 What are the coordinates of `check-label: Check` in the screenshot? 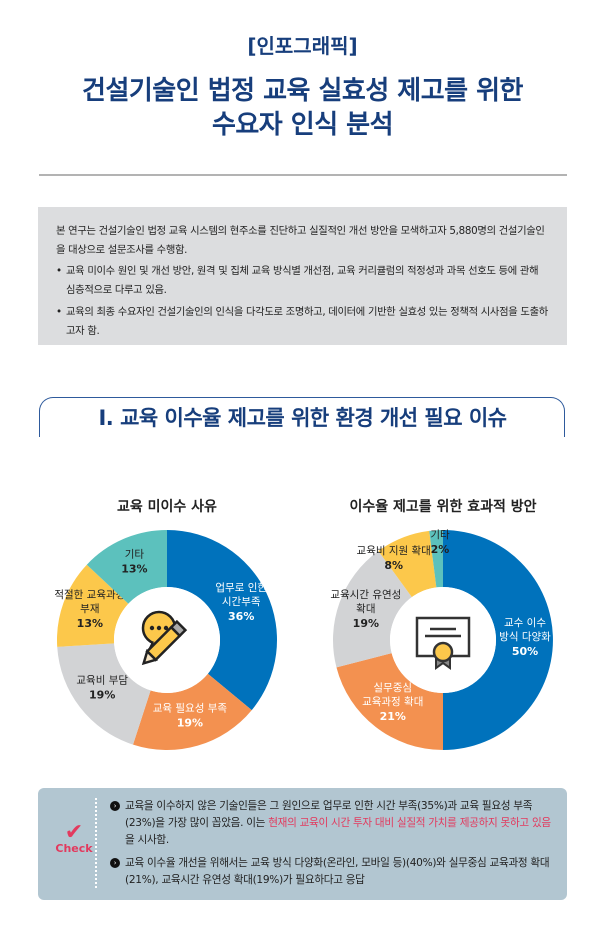 It's located at (74, 848).